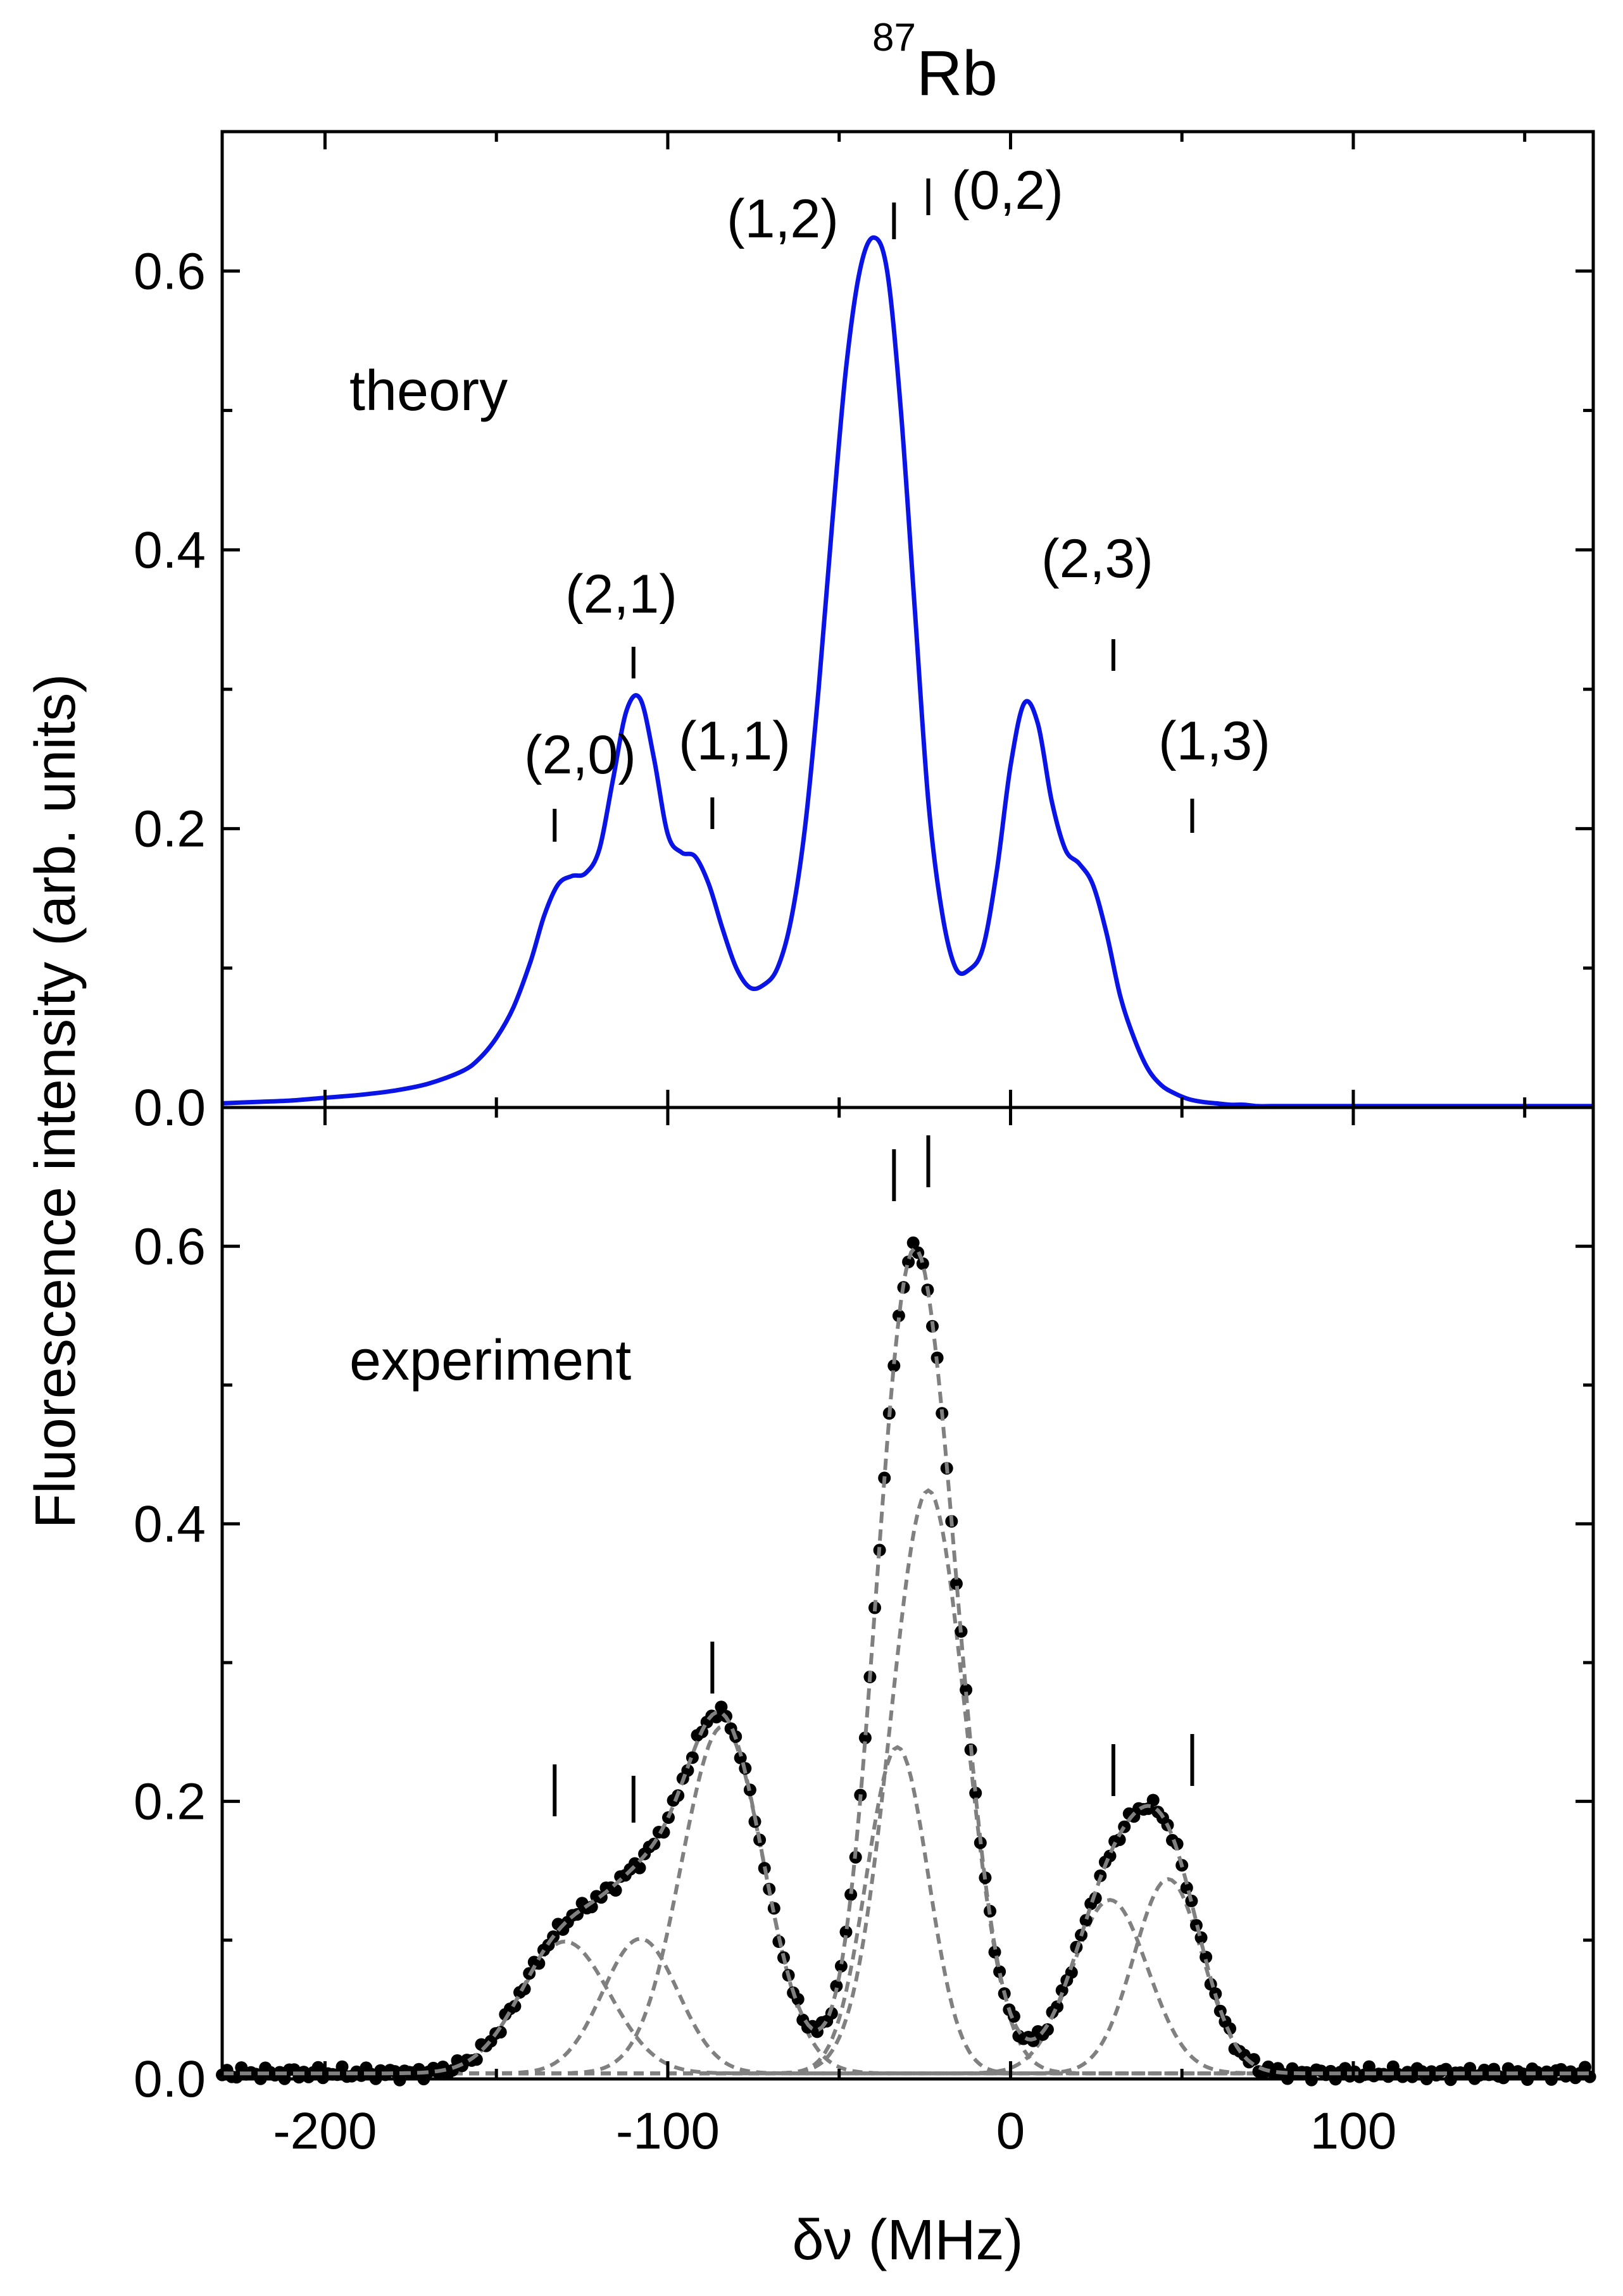  I want to click on x-axis-title: δν (MHz), so click(908, 2240).